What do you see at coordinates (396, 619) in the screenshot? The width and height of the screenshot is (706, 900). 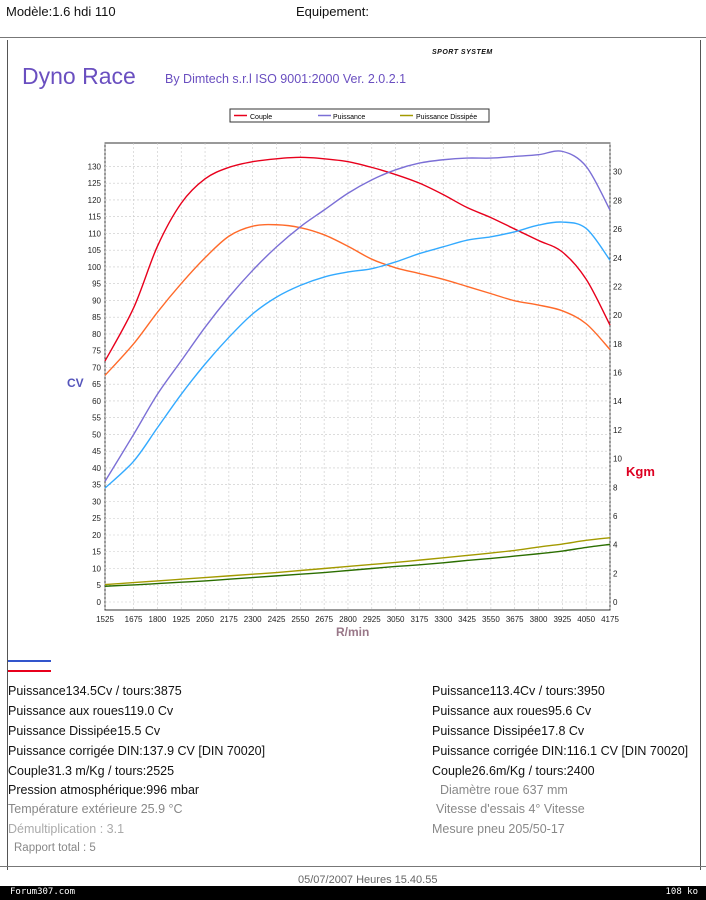 I see `x-tick-label: 3050` at bounding box center [396, 619].